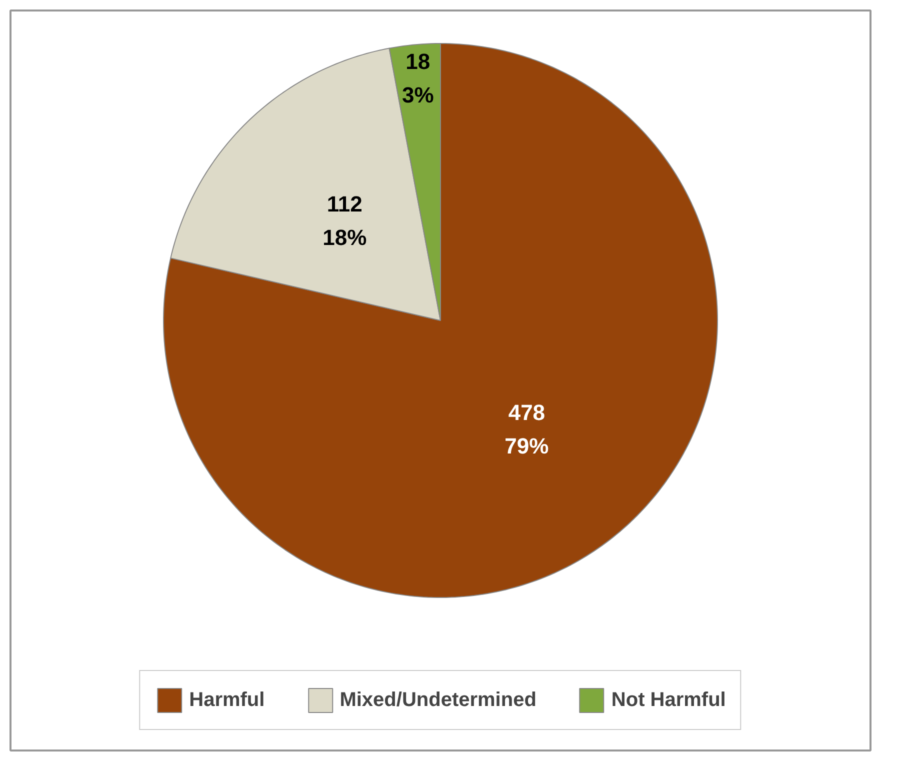  What do you see at coordinates (227, 700) in the screenshot?
I see `legend-label: Harmful` at bounding box center [227, 700].